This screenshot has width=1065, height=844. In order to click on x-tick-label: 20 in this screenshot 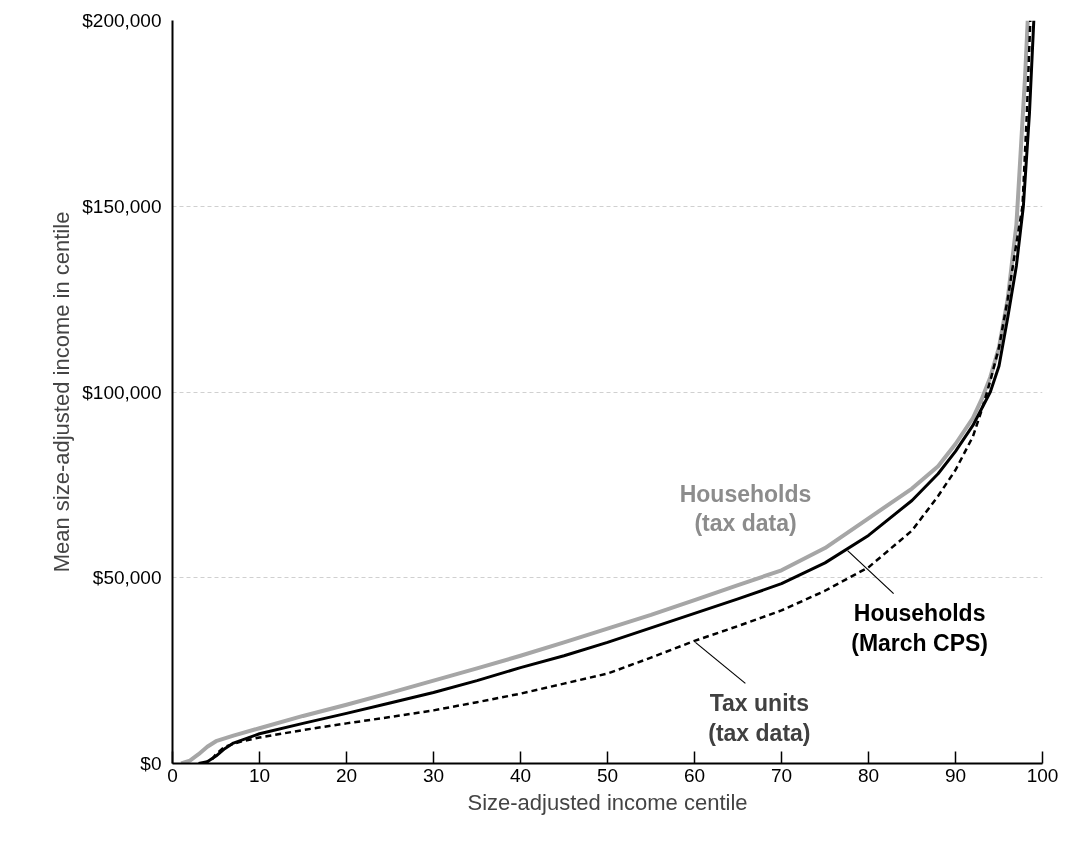, I will do `click(346, 775)`.